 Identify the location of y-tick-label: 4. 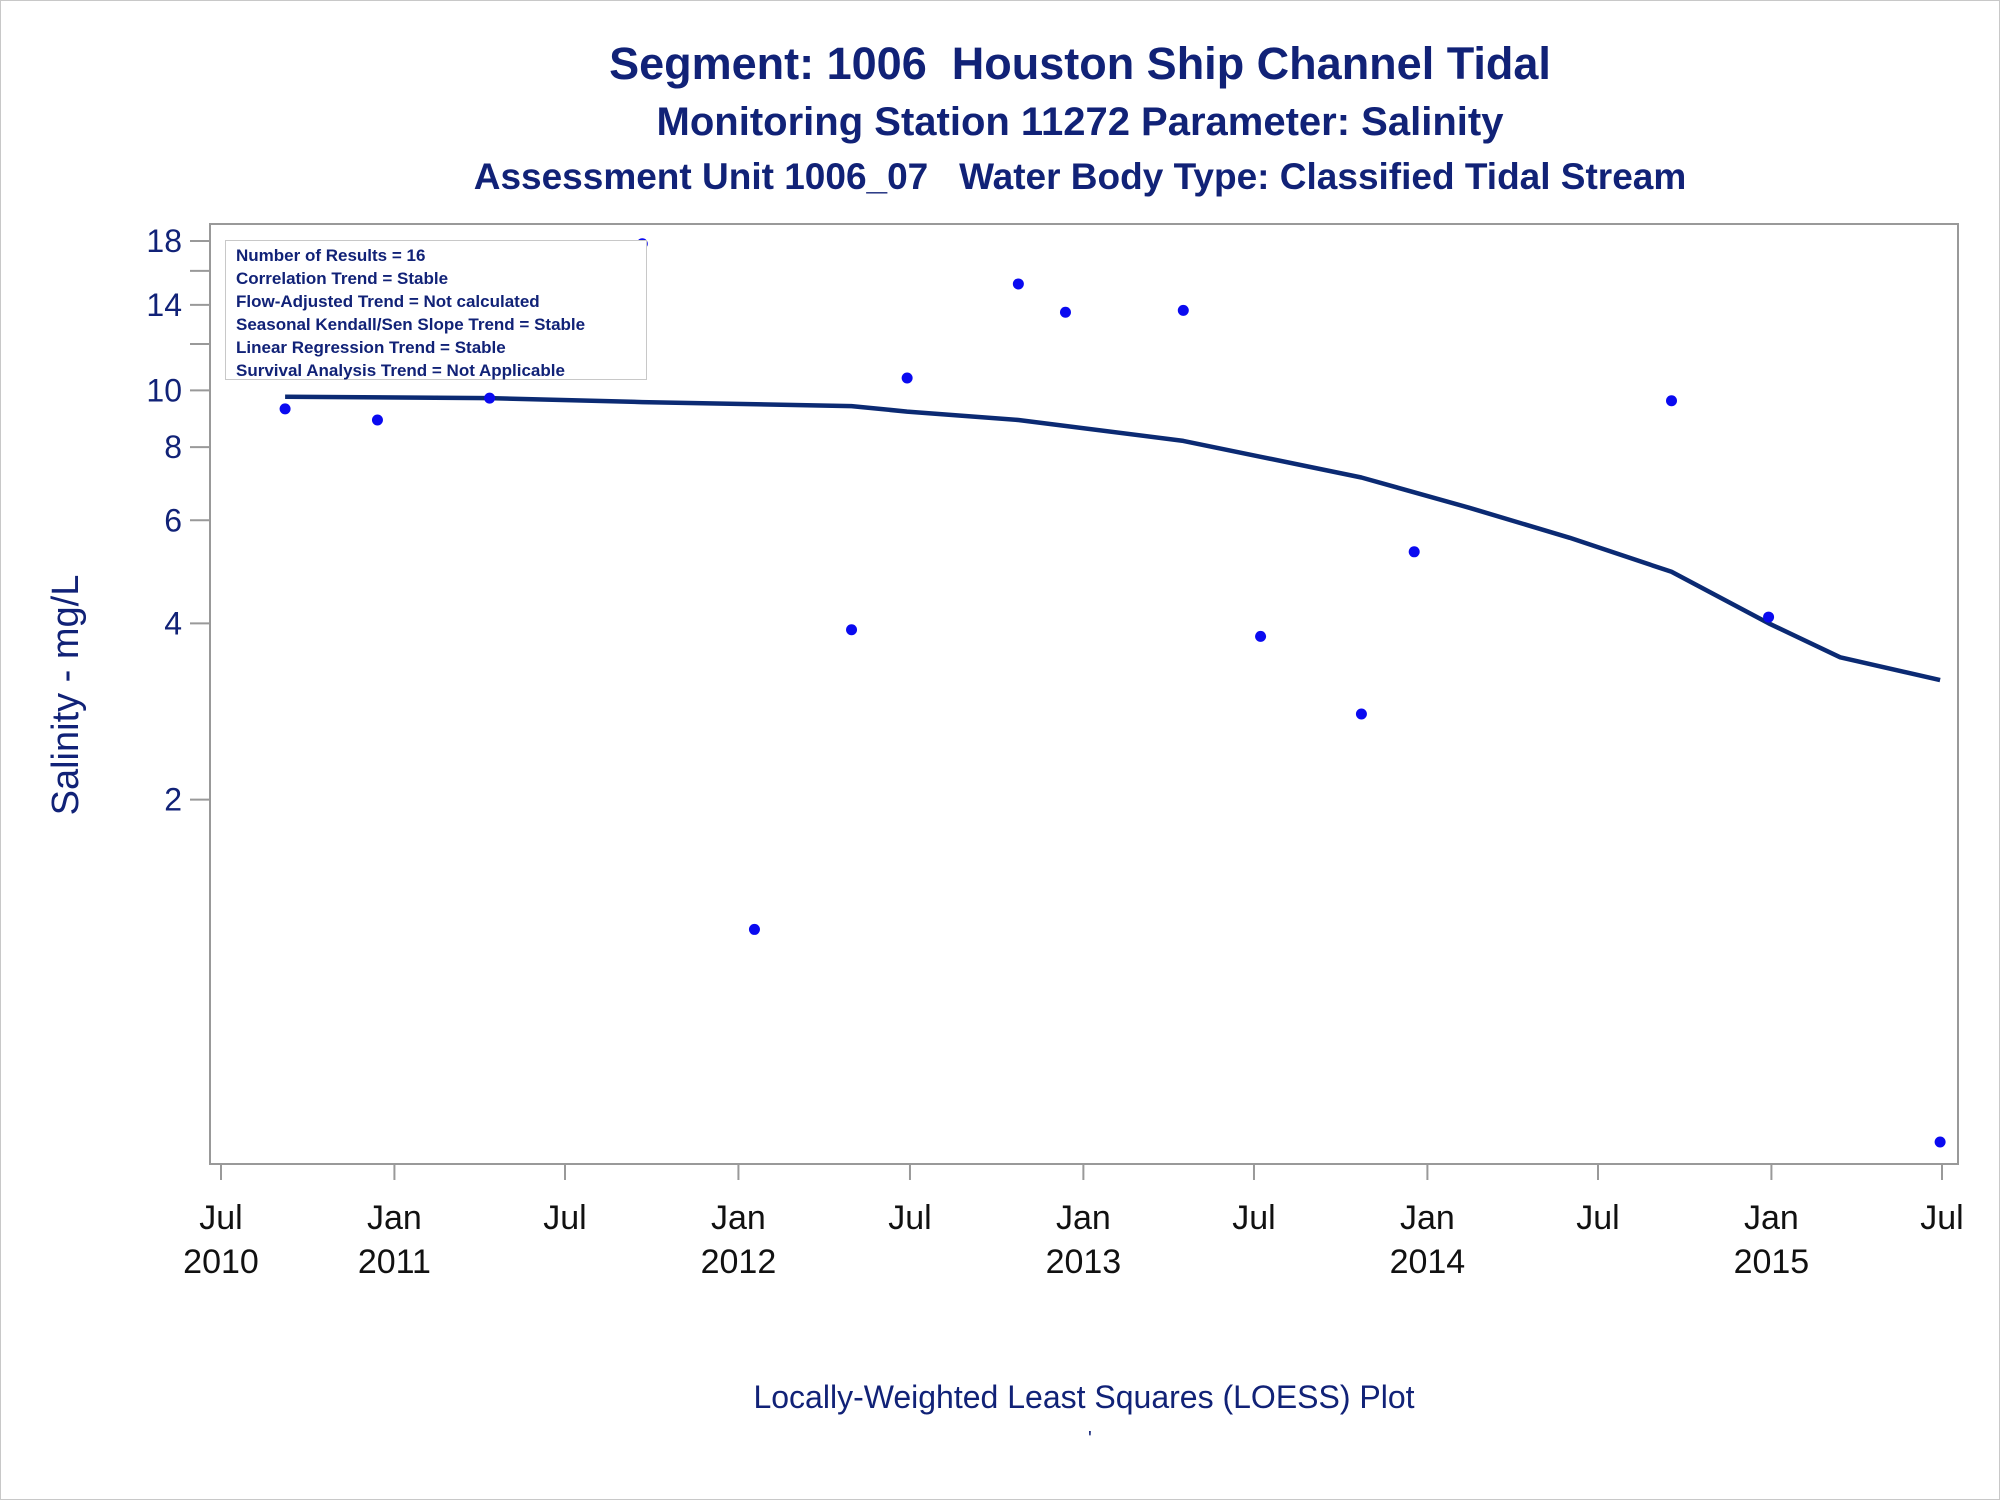
(173, 623).